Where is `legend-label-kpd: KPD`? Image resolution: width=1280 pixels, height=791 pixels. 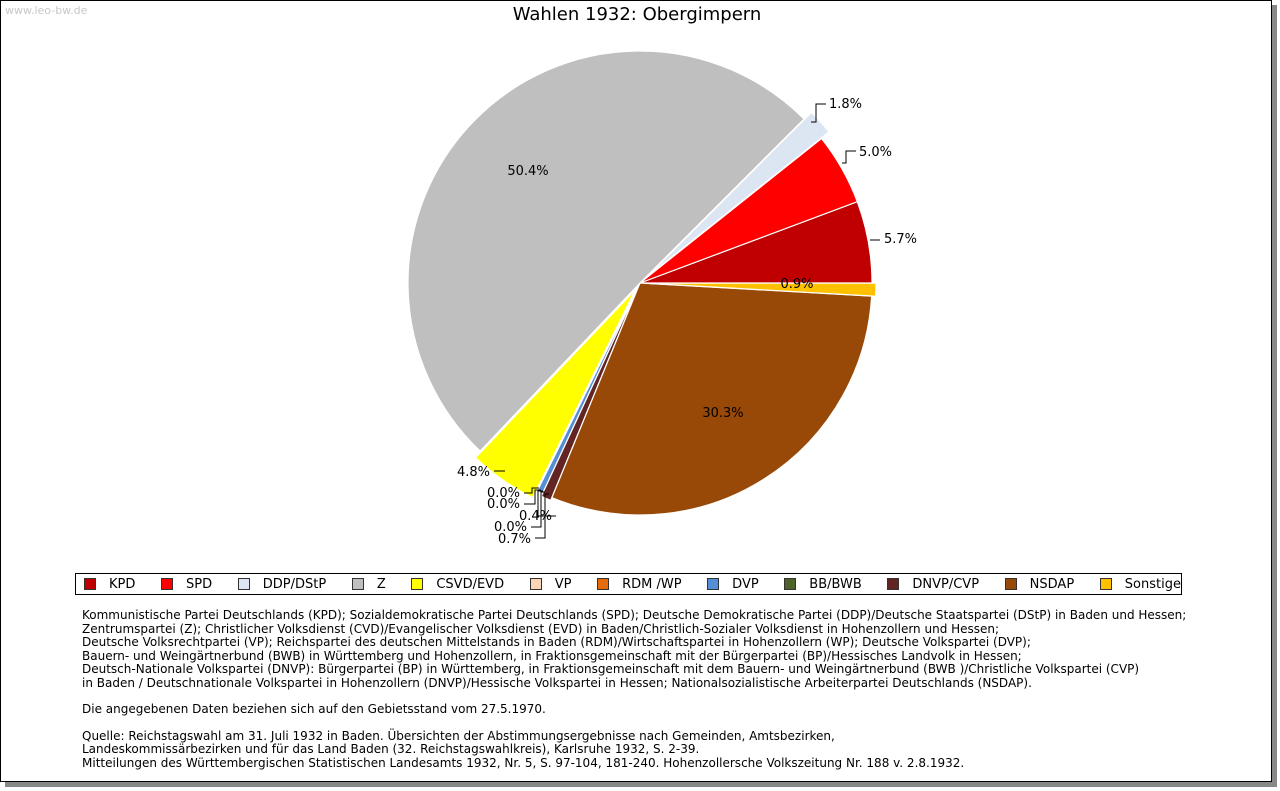
legend-label-kpd: KPD is located at coordinates (122, 584).